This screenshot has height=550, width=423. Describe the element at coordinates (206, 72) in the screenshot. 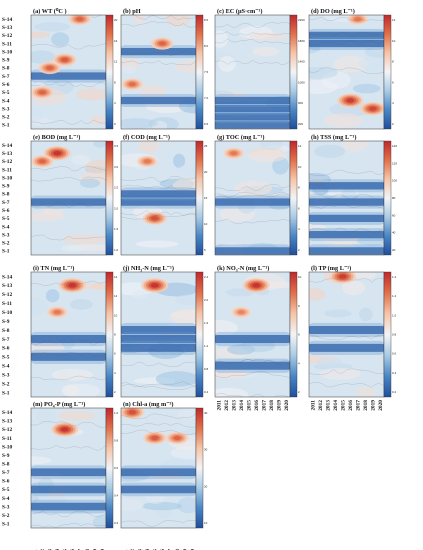

I see `colorbar-tick-label: 7.5` at that location.